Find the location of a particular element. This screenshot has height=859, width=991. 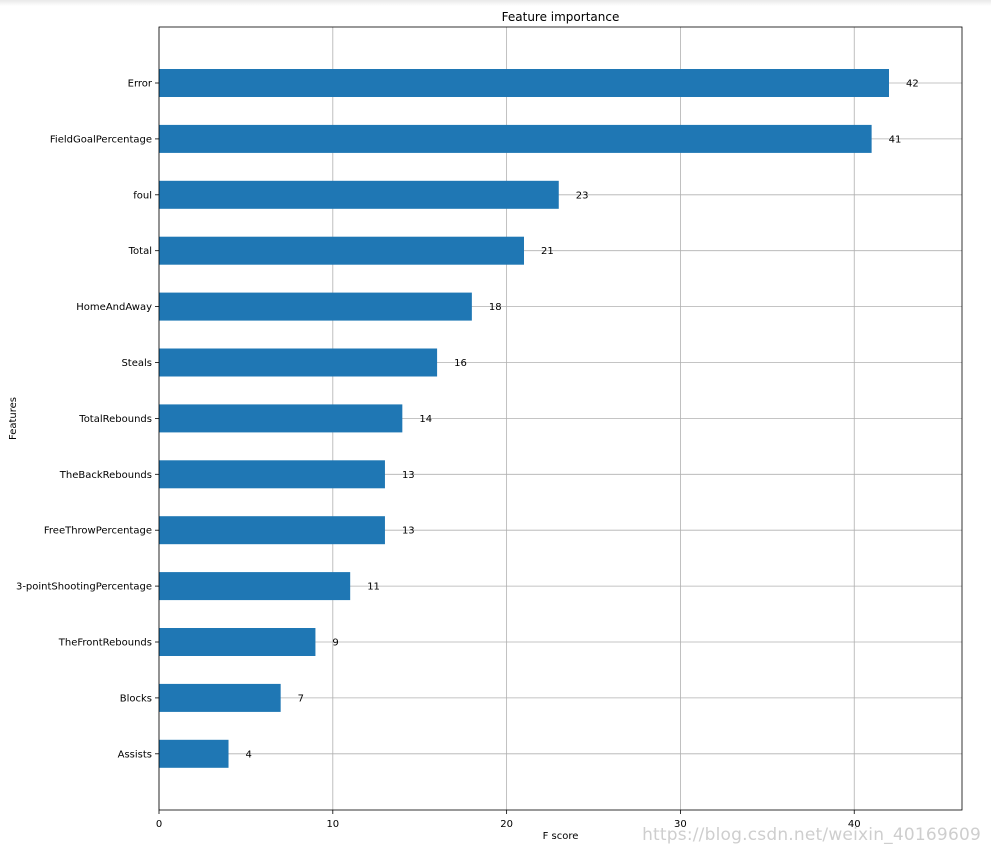

y-tick-label: Total is located at coordinates (140, 251).